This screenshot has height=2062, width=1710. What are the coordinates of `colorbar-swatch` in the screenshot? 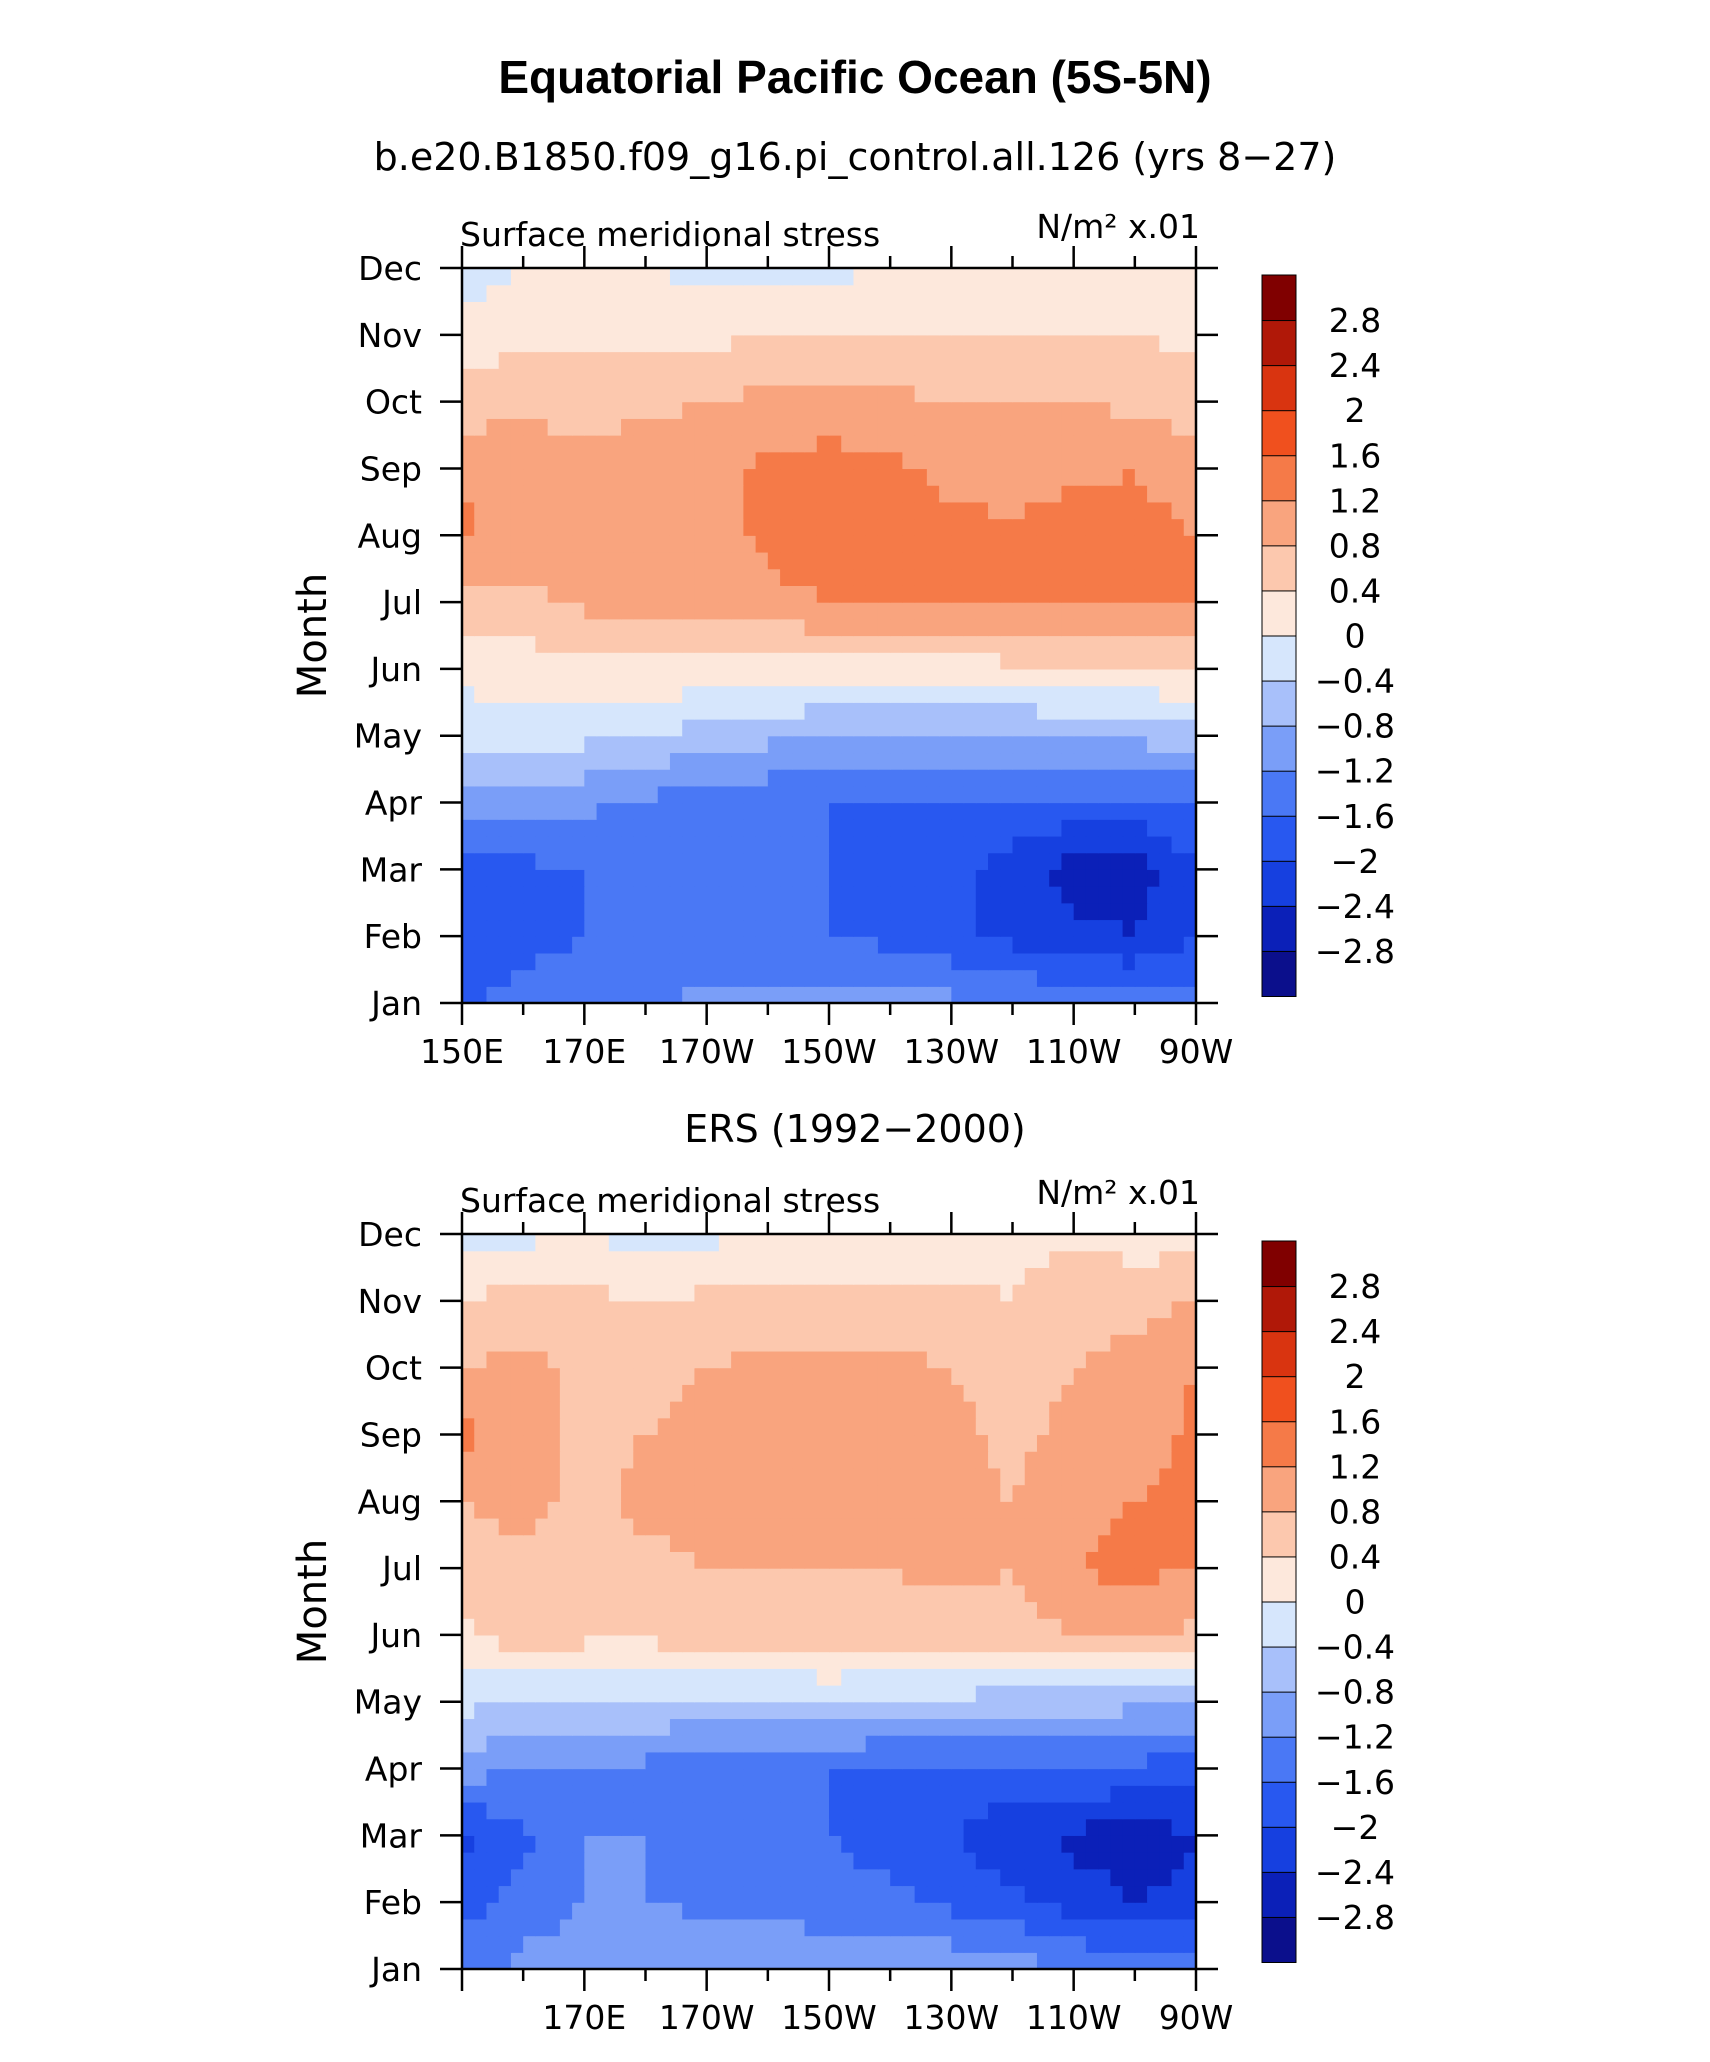 It's located at (1279, 883).